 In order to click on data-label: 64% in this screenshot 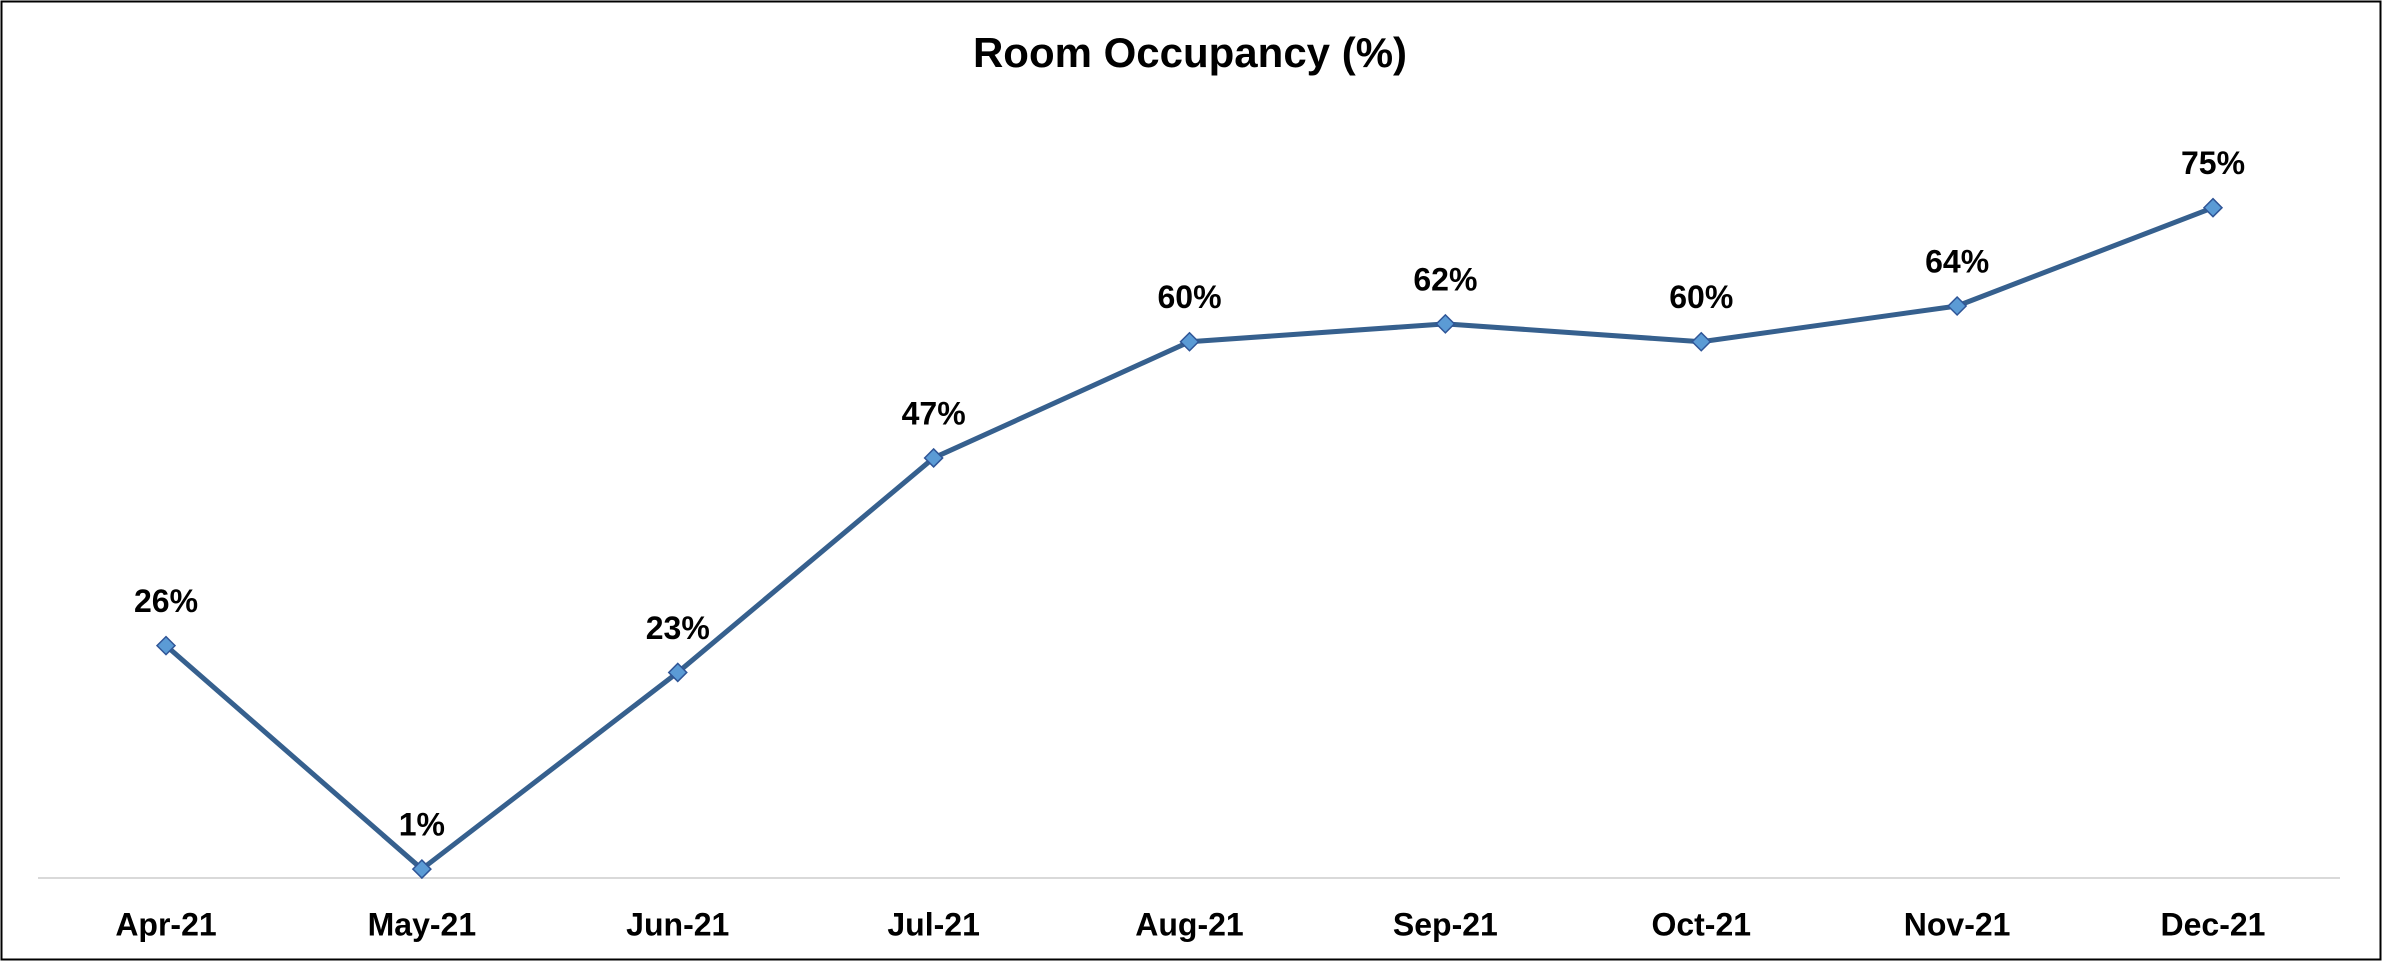, I will do `click(1957, 261)`.